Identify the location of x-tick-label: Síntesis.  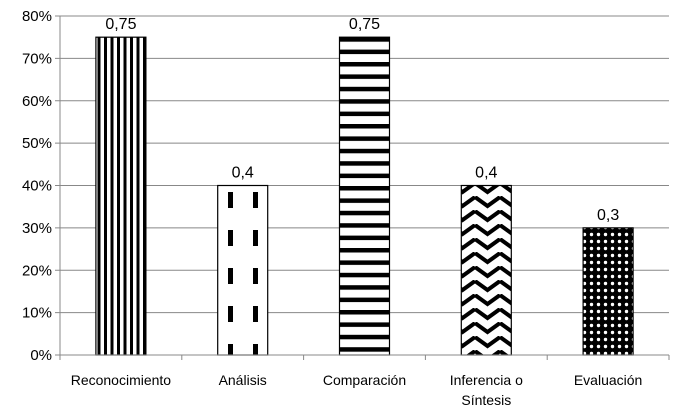
(486, 400).